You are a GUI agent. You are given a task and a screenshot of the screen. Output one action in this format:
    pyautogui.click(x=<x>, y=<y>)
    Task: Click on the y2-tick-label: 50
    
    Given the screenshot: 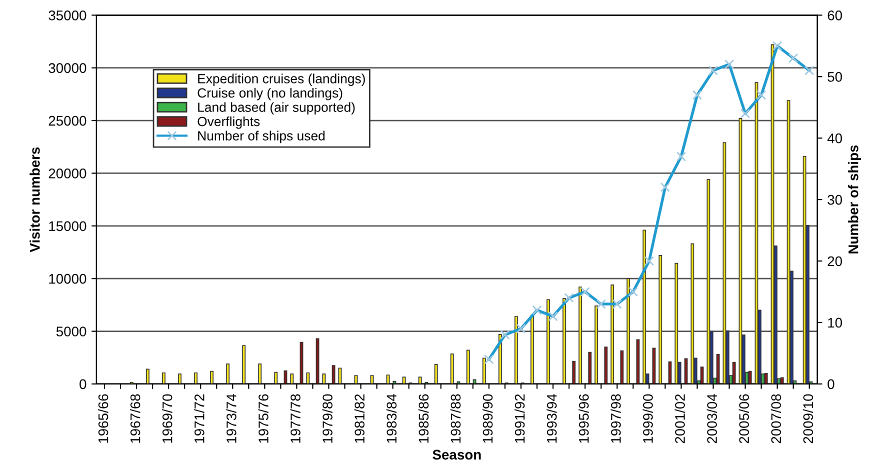 What is the action you would take?
    pyautogui.click(x=835, y=77)
    